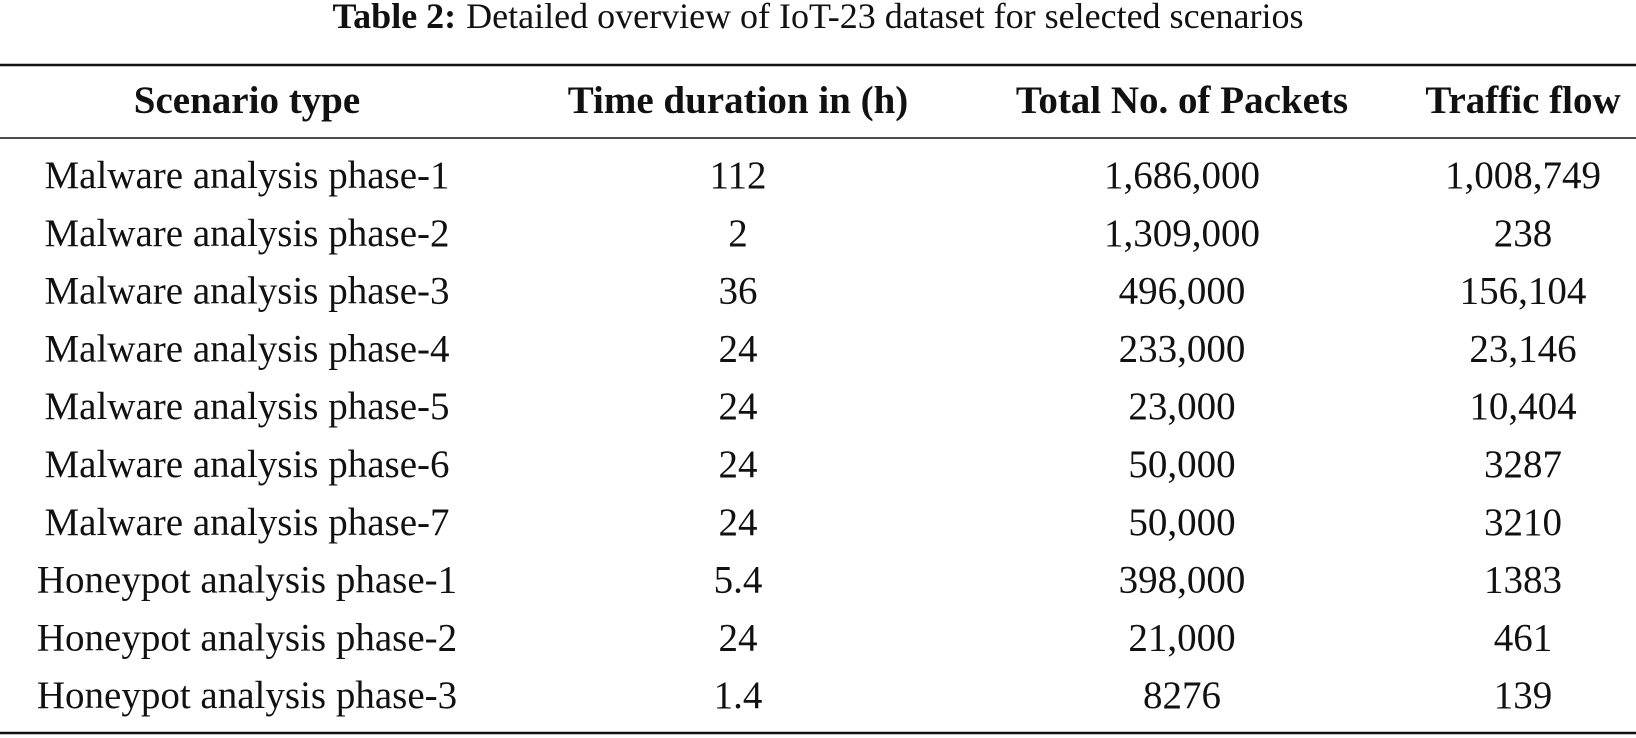 The image size is (1636, 738). I want to click on table-cell: 36, so click(738, 291).